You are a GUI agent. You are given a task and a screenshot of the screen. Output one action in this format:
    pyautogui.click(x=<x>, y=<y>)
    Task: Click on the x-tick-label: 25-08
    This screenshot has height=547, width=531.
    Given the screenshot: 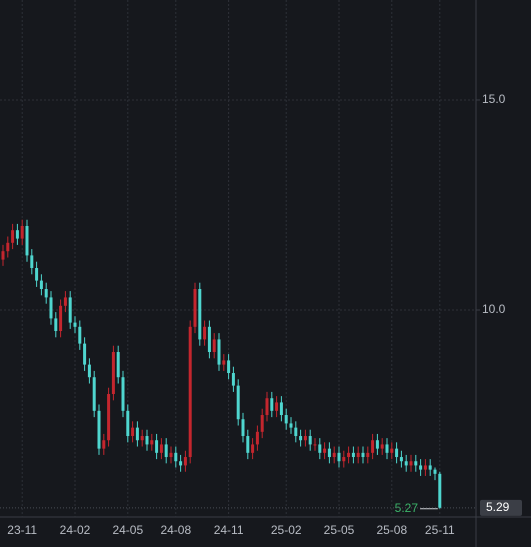 What is the action you would take?
    pyautogui.click(x=391, y=530)
    